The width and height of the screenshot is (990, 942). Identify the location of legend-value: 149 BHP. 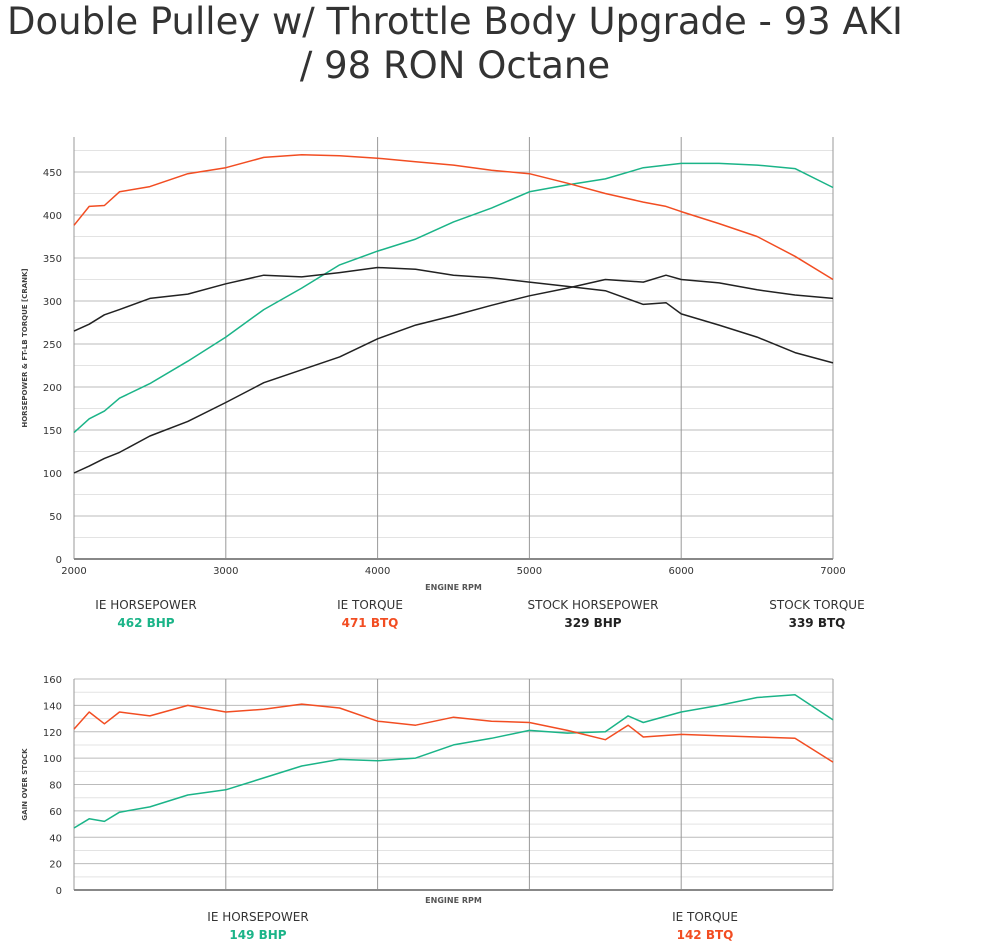
(258, 935).